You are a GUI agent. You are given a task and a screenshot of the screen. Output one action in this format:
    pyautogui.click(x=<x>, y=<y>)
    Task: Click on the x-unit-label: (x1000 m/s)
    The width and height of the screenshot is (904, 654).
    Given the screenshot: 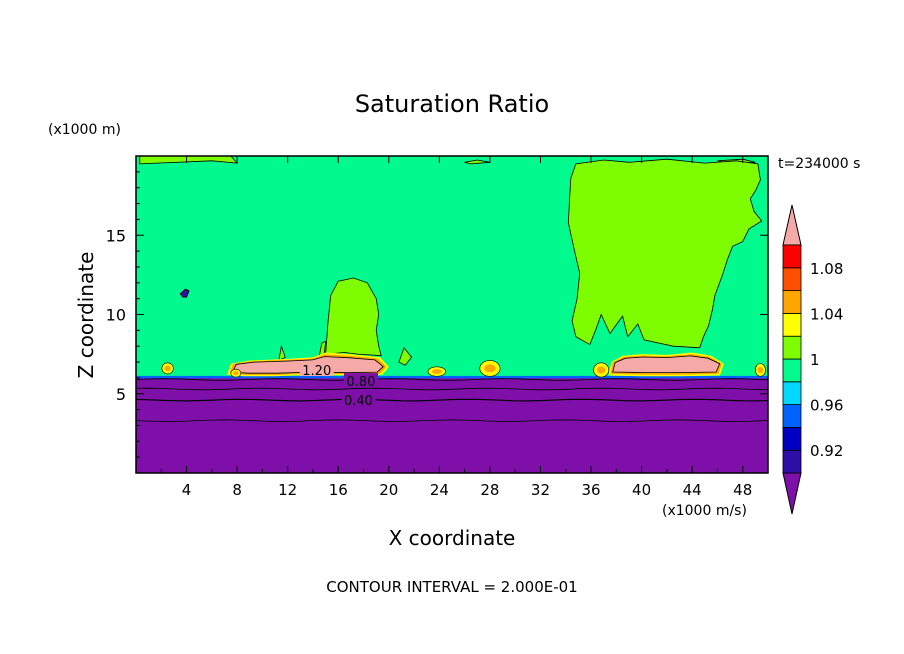 What is the action you would take?
    pyautogui.click(x=704, y=511)
    